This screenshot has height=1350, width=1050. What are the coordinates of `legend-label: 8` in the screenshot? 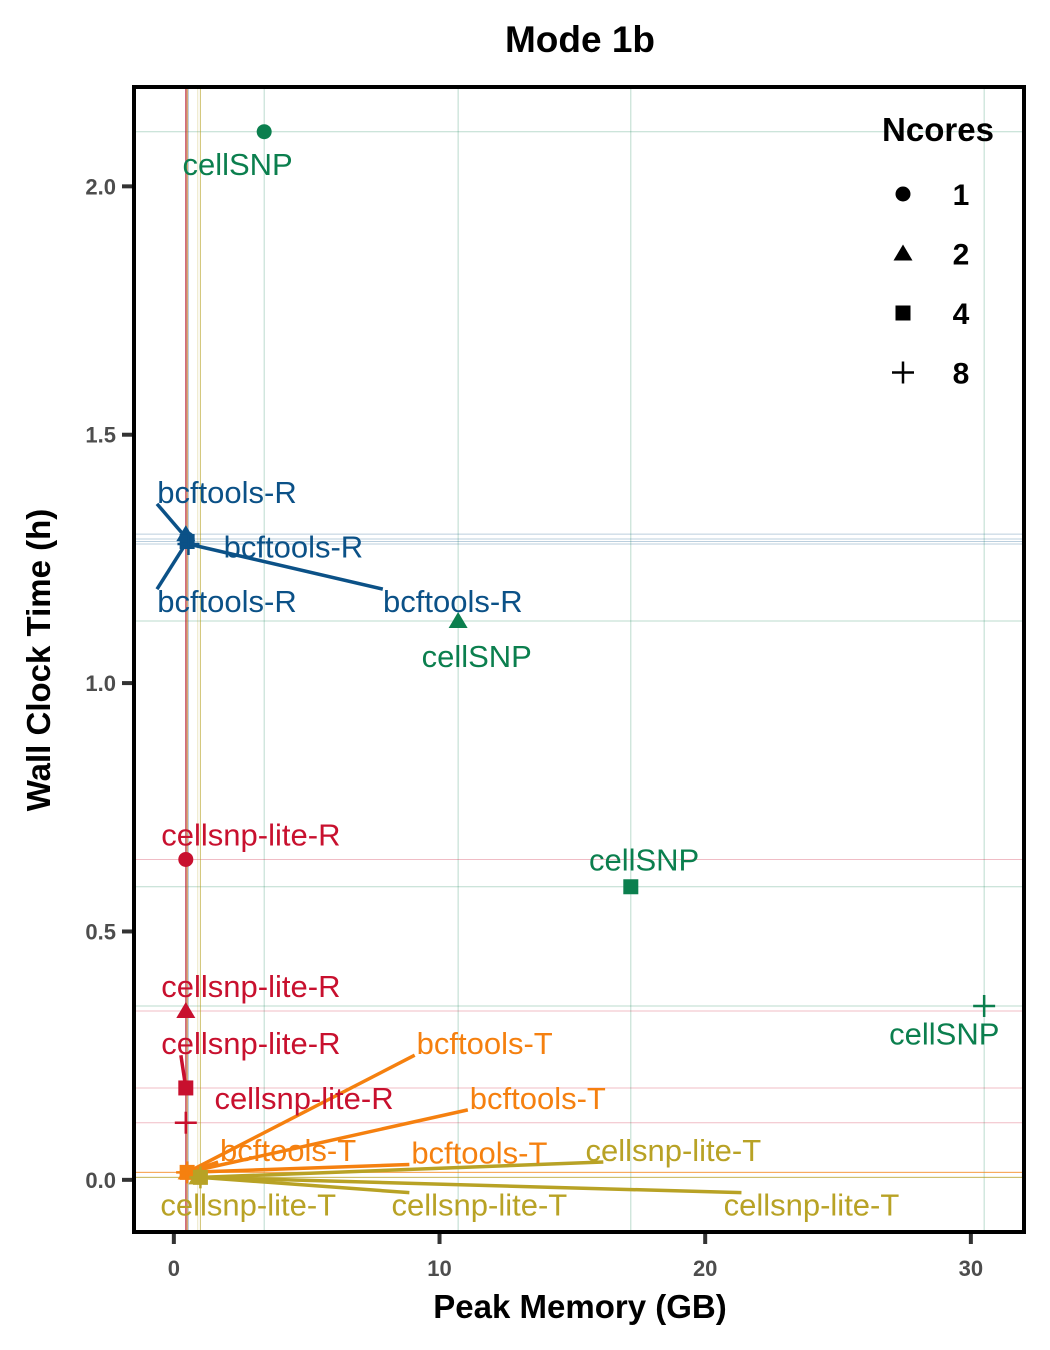 It's located at (961, 374).